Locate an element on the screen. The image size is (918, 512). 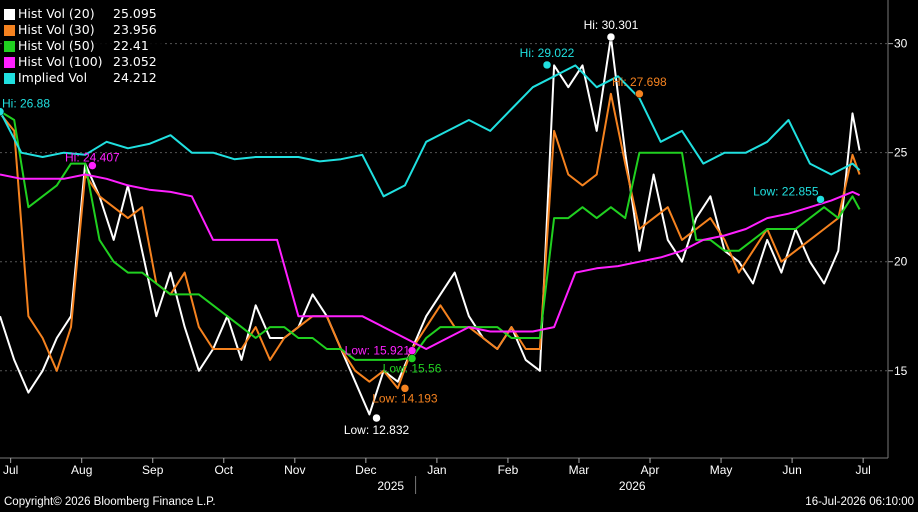
annotation-label: Low: 15.921 is located at coordinates (378, 351).